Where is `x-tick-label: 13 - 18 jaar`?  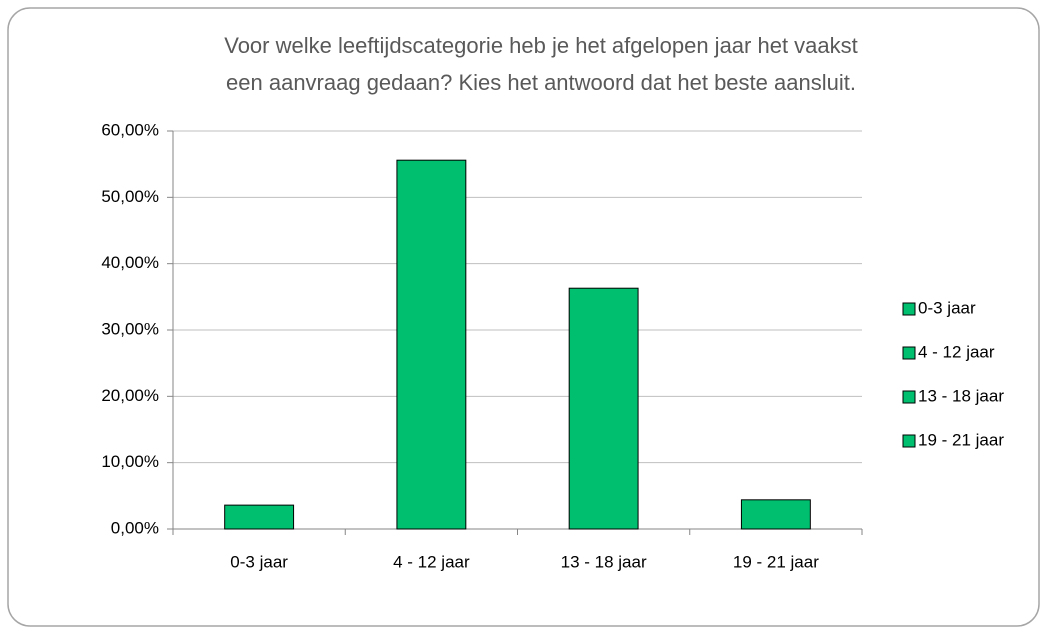 x-tick-label: 13 - 18 jaar is located at coordinates (604, 561).